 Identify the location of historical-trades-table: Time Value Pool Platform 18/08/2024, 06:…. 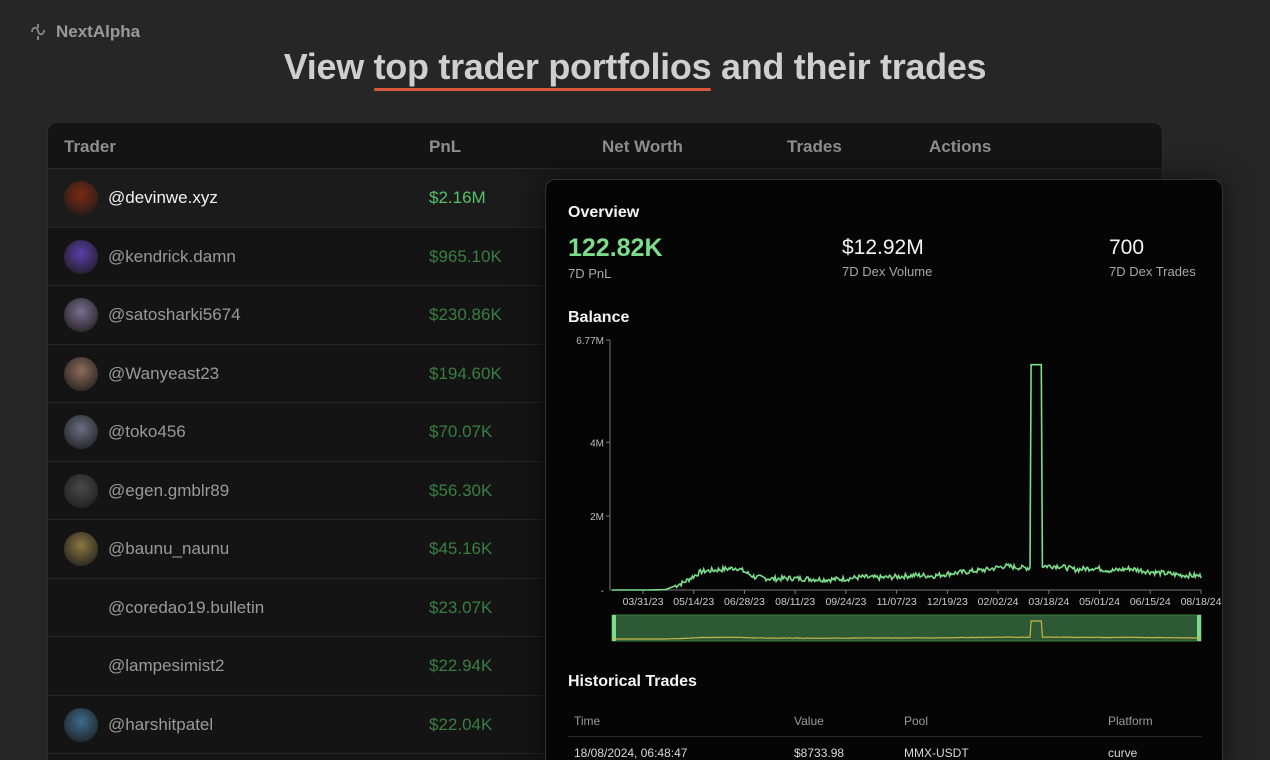
(885, 732).